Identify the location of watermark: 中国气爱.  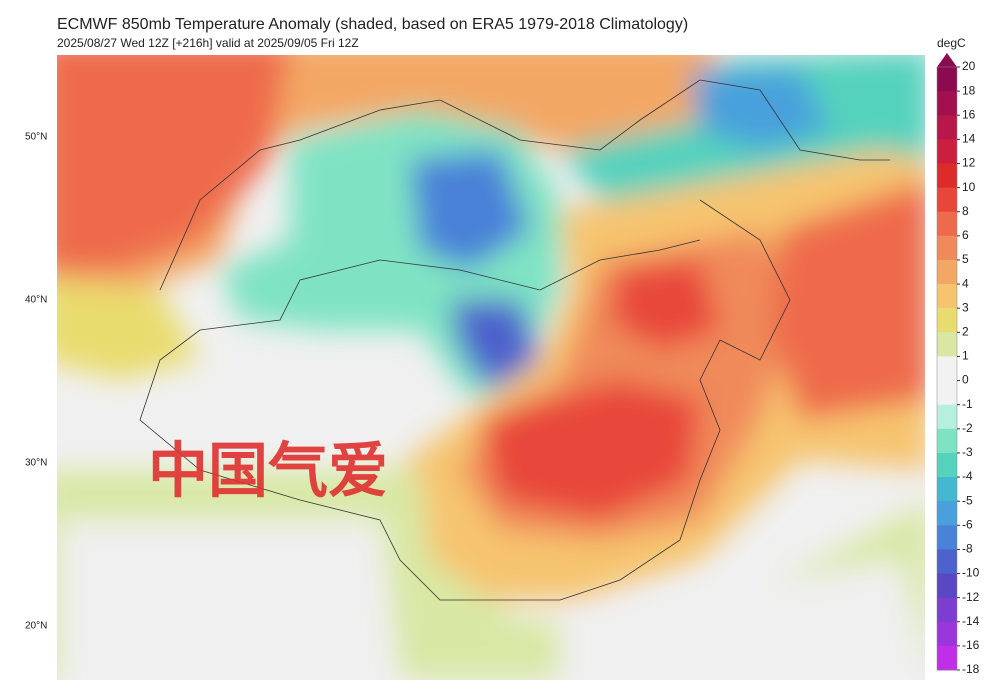
(268, 472).